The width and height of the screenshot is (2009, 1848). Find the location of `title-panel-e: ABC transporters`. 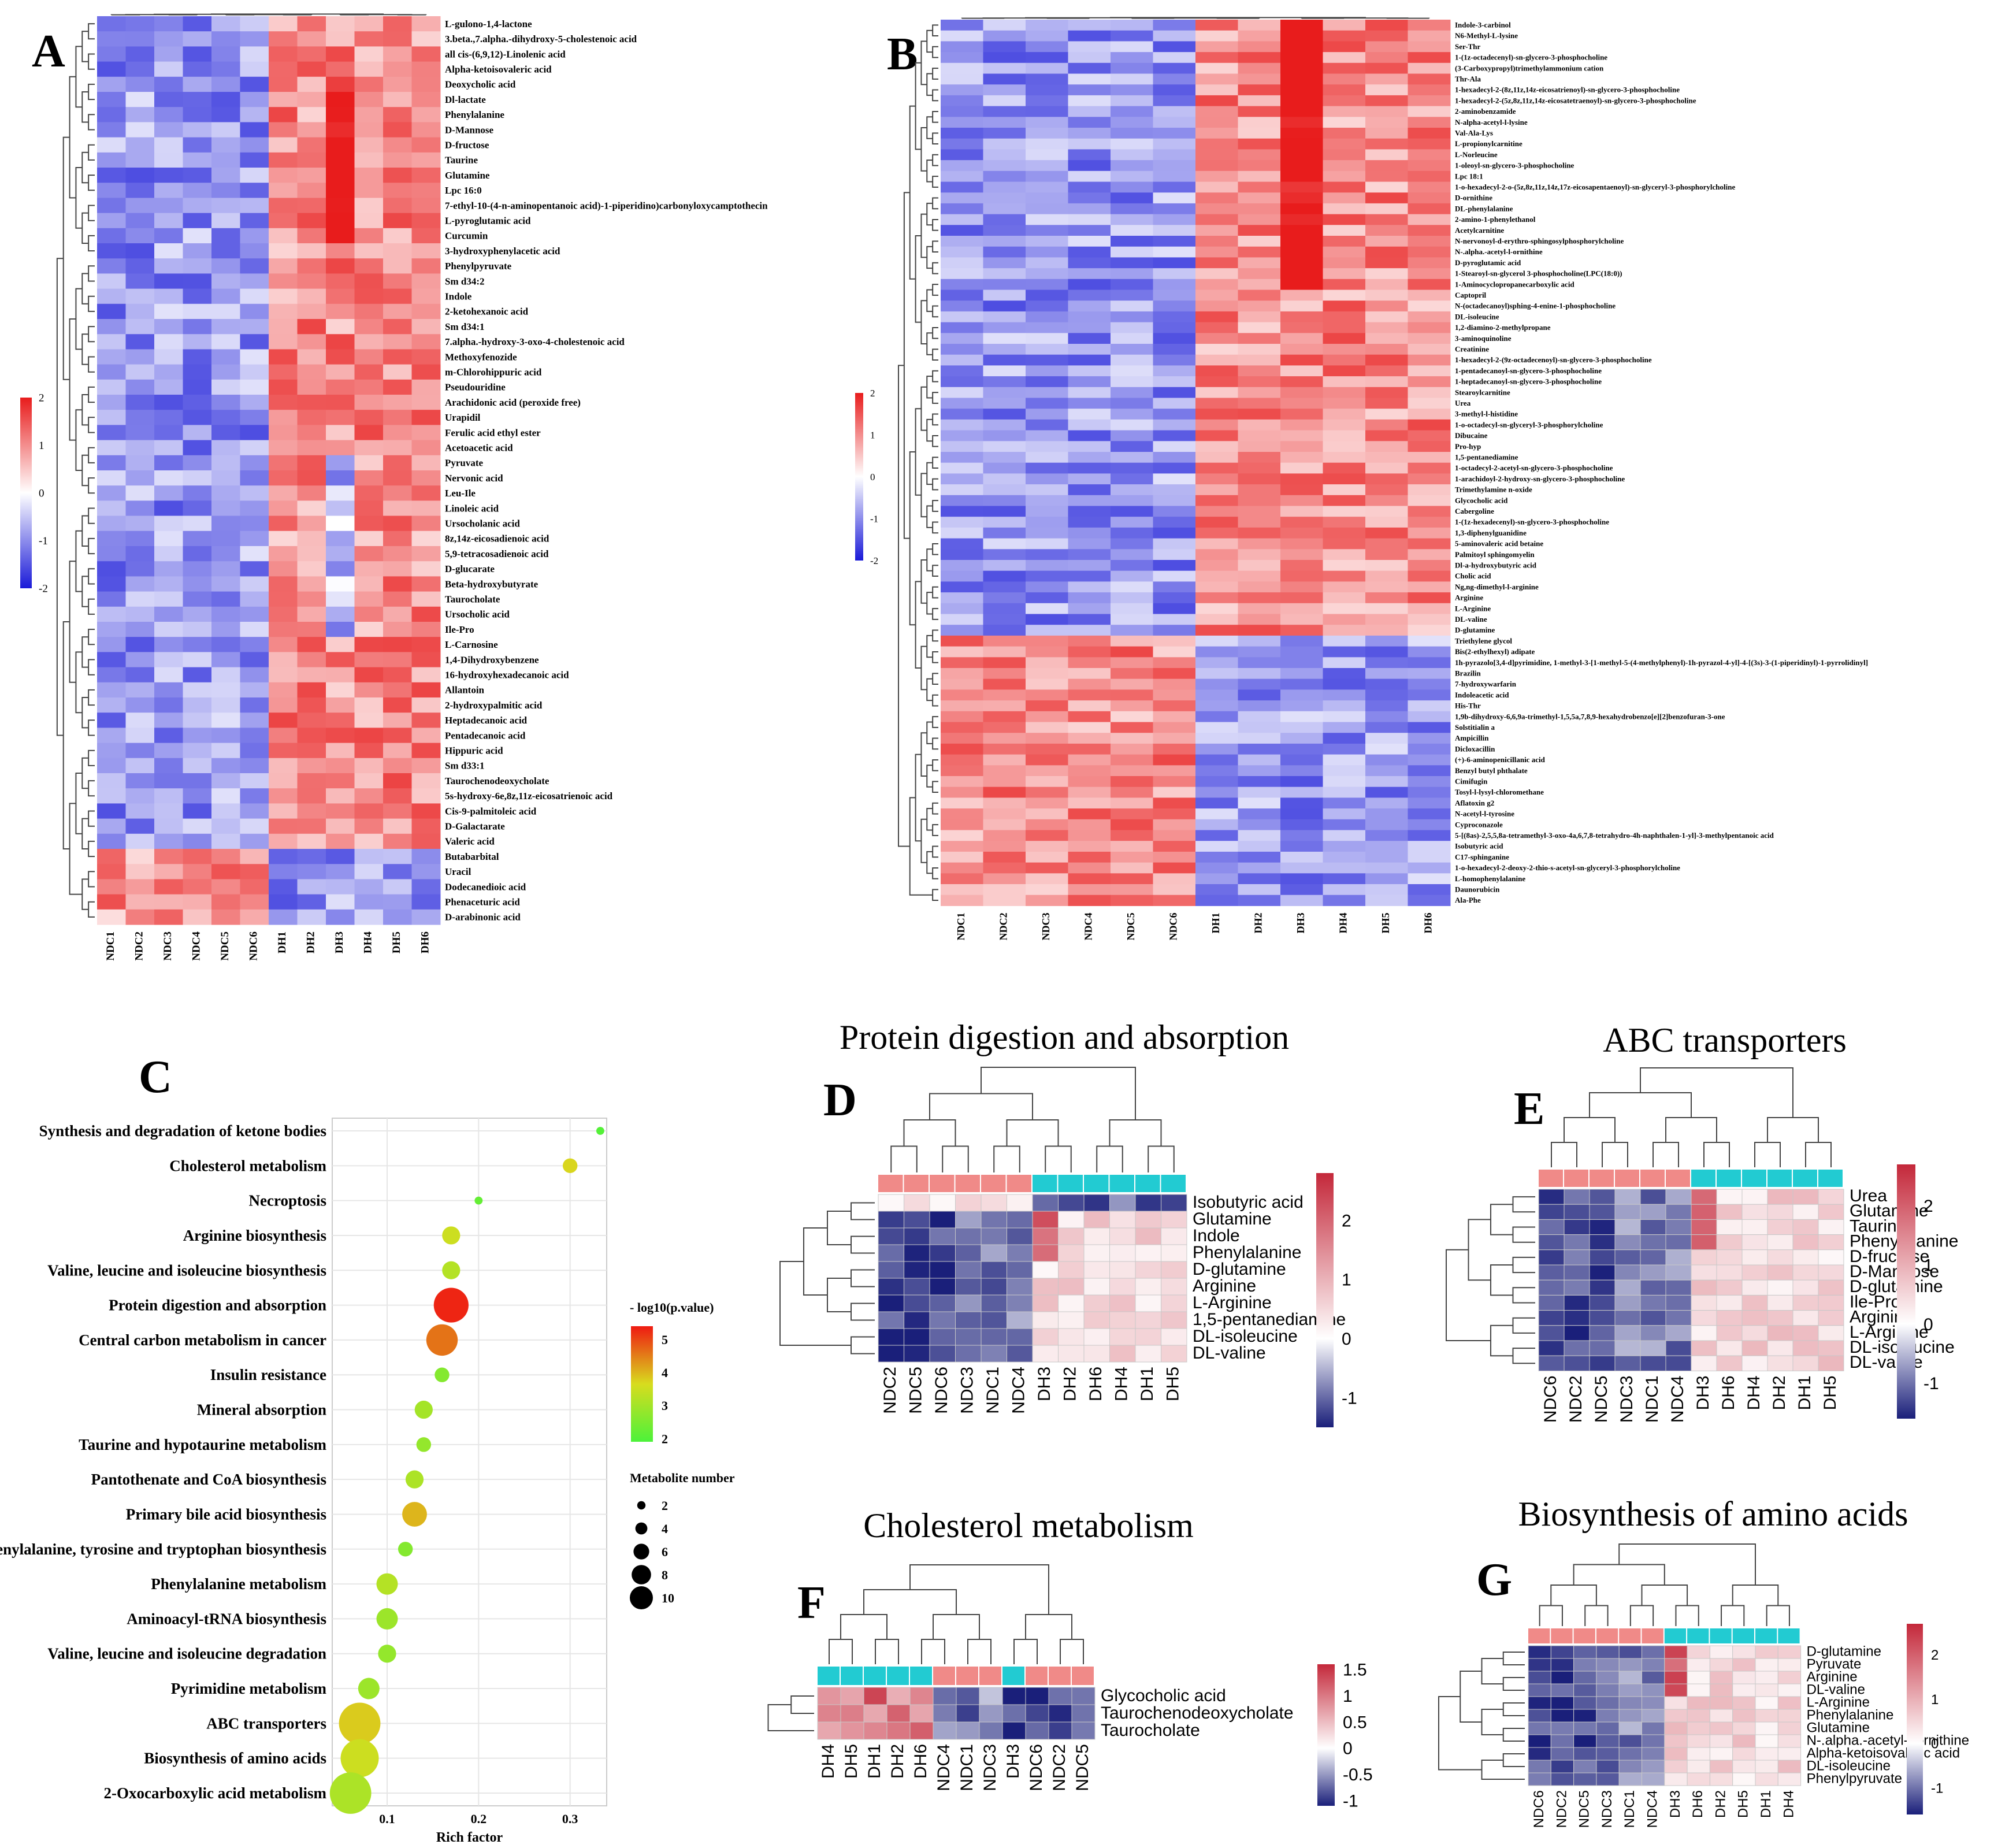

title-panel-e: ABC transporters is located at coordinates (1725, 1040).